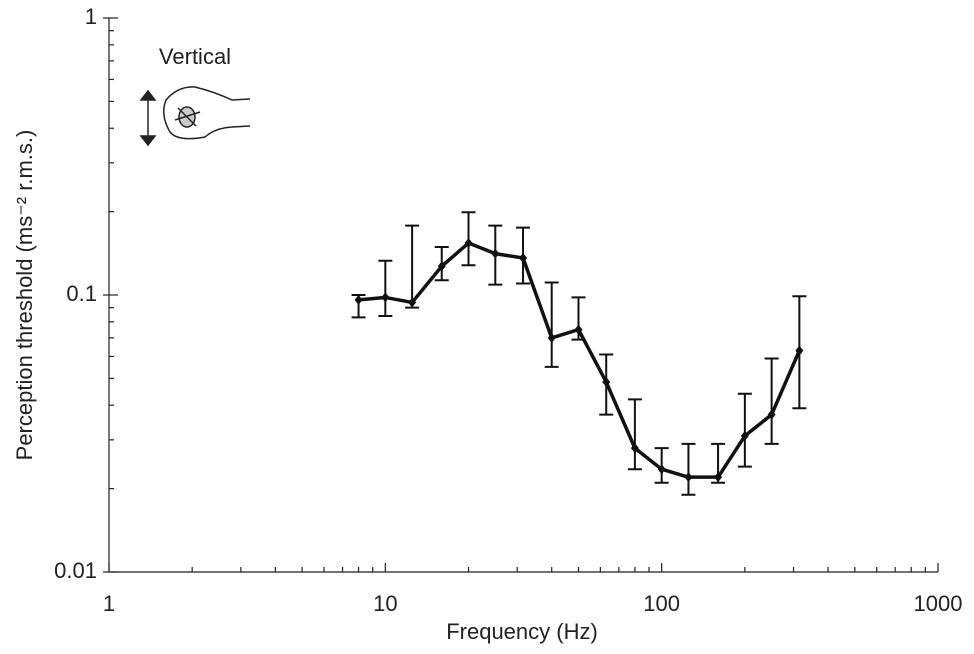  What do you see at coordinates (195, 116) in the screenshot?
I see `hand-icon` at bounding box center [195, 116].